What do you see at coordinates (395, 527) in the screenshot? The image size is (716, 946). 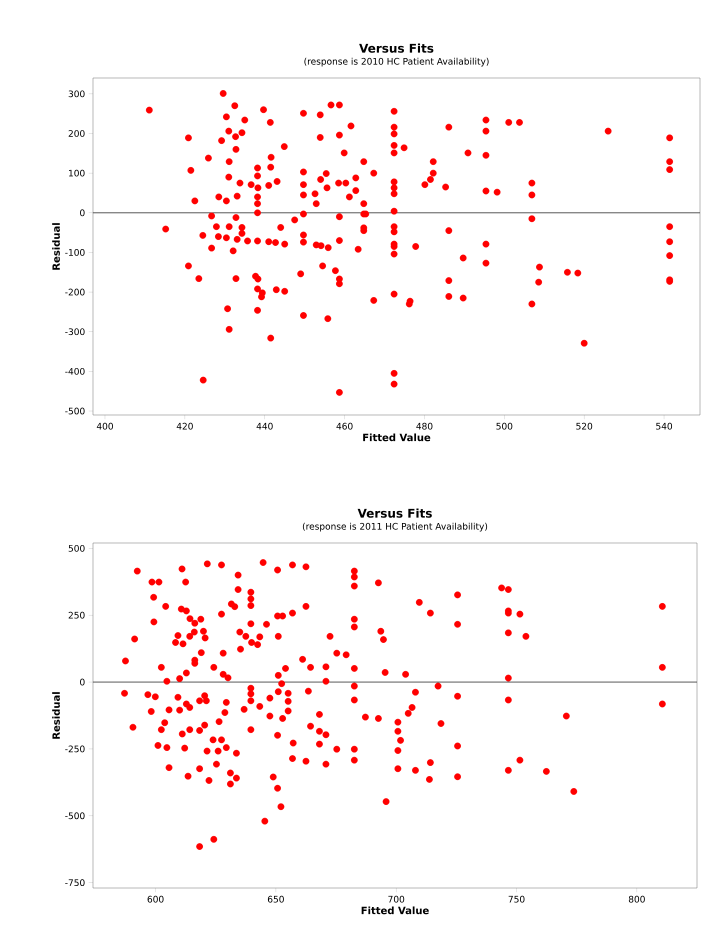 I see `chart-subtitle: (response is 2011 HC Patient Availability)` at bounding box center [395, 527].